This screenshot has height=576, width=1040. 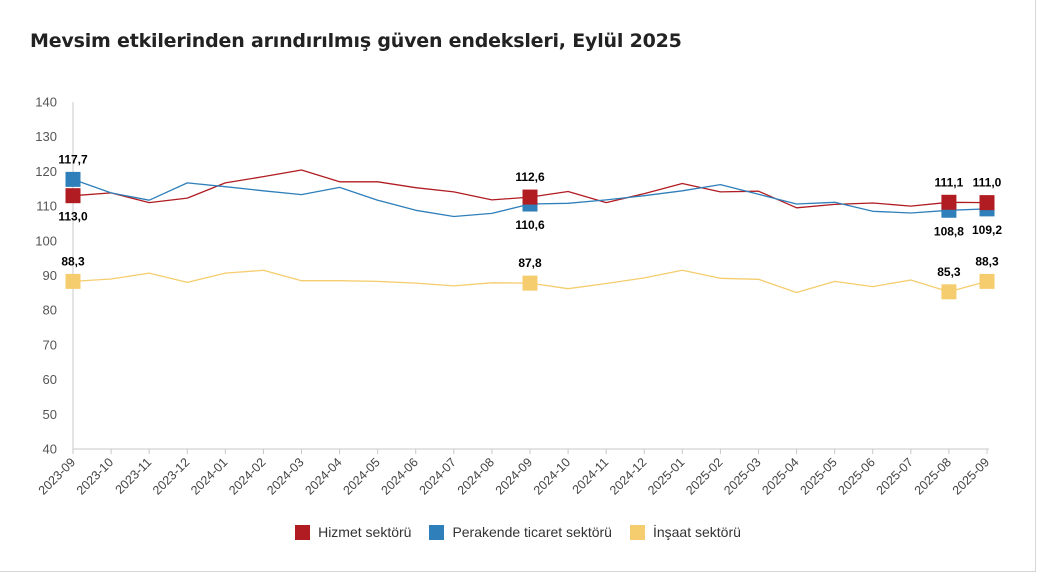 I want to click on x-tick-label: 2025-06, so click(x=857, y=476).